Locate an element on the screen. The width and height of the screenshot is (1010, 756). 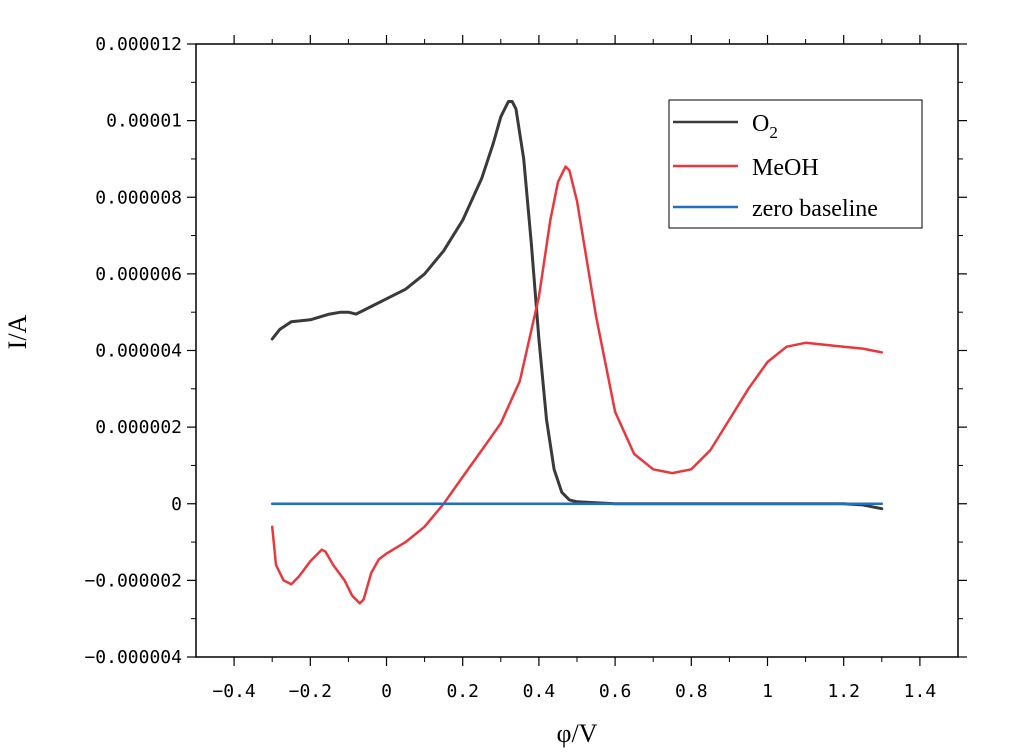
y-tick-label: 0.000006 is located at coordinates (138, 274).